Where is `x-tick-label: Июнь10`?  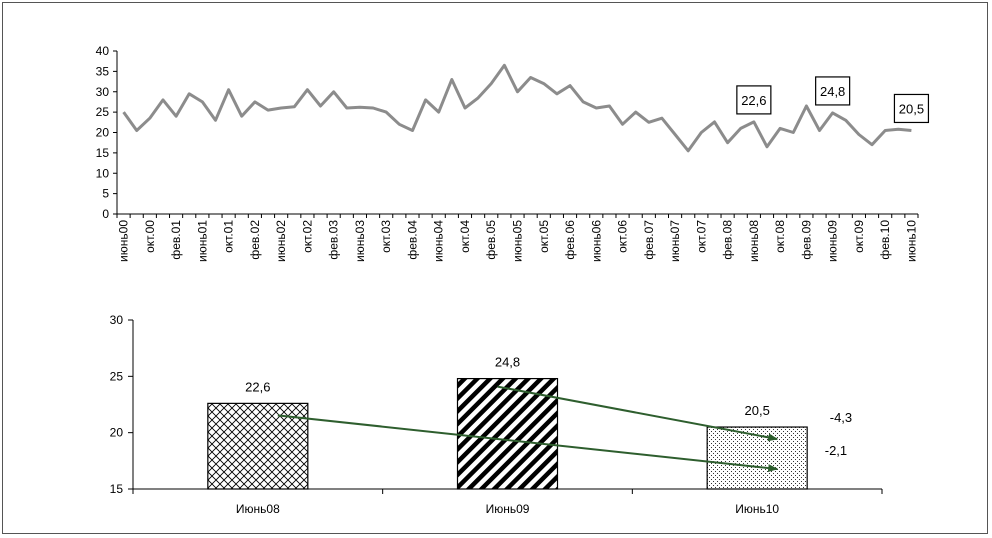
x-tick-label: Июнь10 is located at coordinates (757, 509).